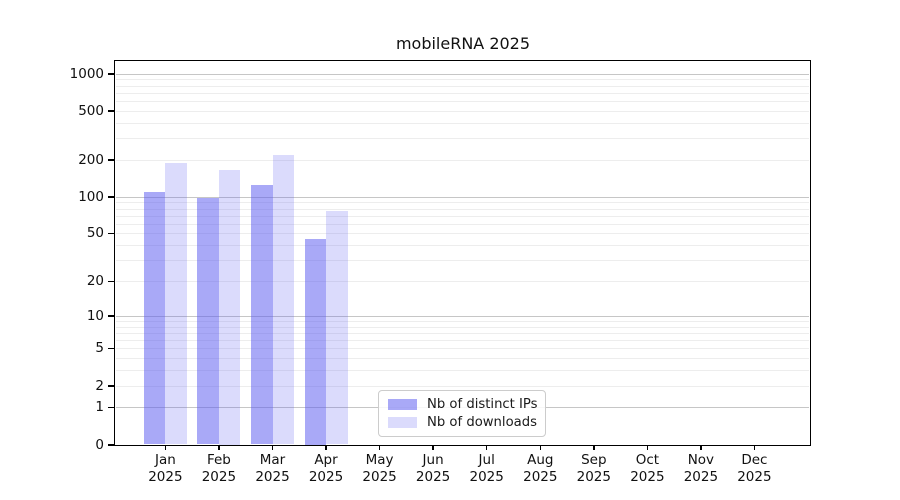 This screenshot has height=500, width=900. What do you see at coordinates (272, 468) in the screenshot?
I see `x-tick-label: Mar 2025` at bounding box center [272, 468].